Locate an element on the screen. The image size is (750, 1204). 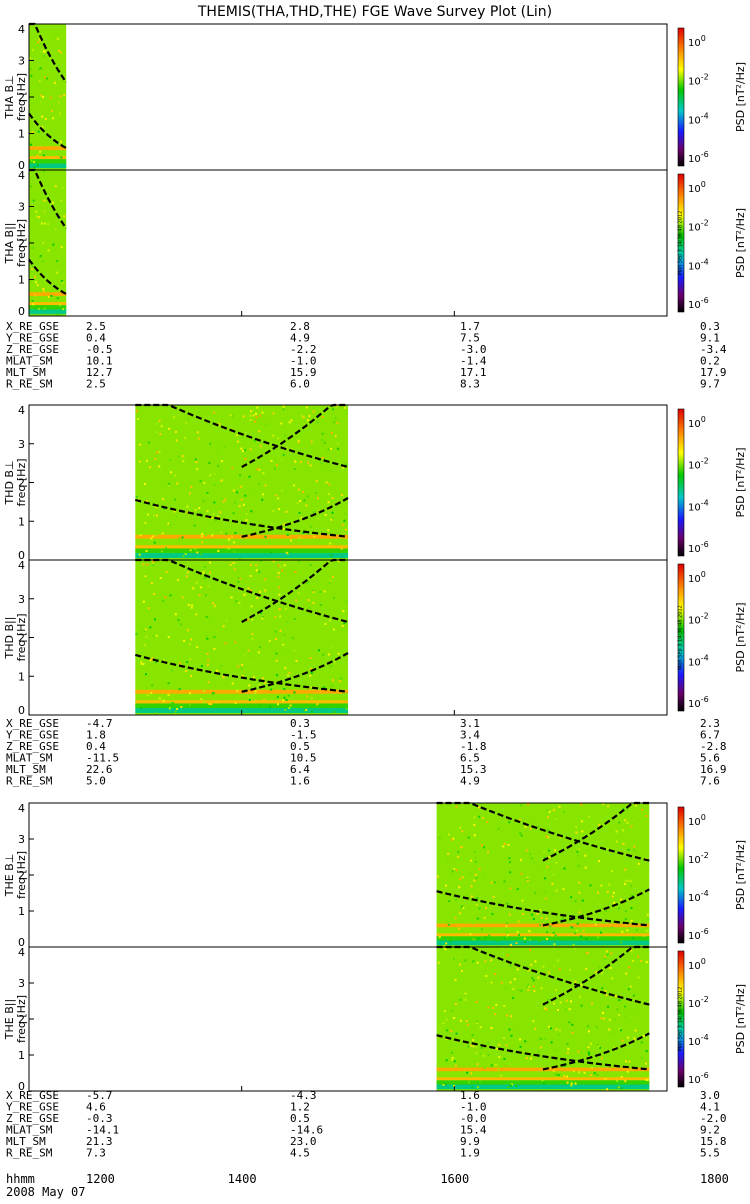
colorbar-tick-label: 100 is located at coordinates (697, 41).